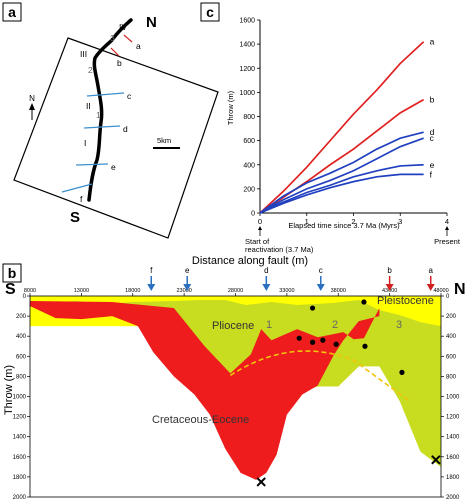  I want to click on series-line-a, so click(342, 127).